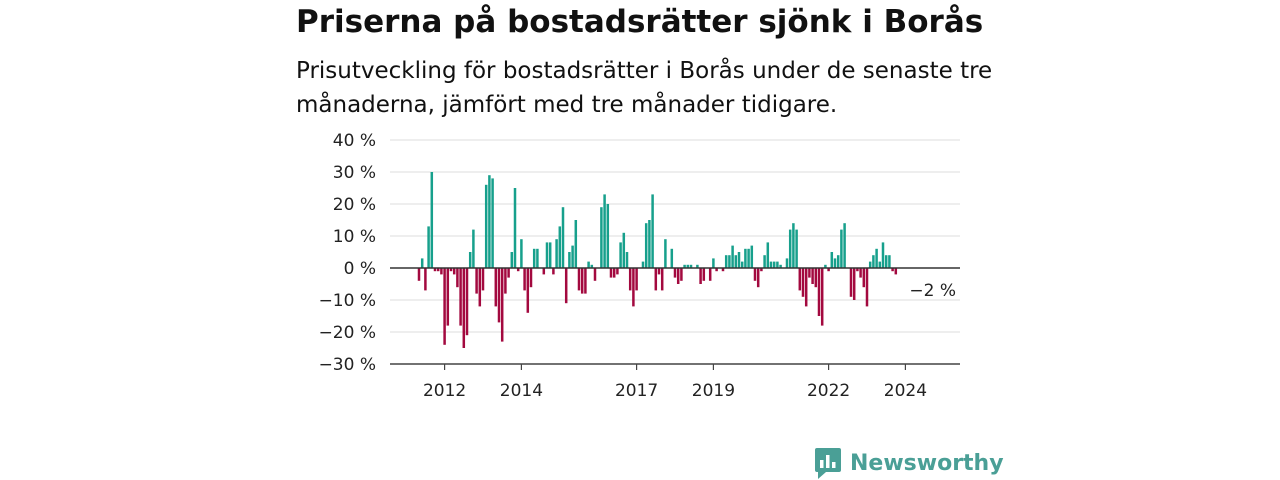  What do you see at coordinates (444, 391) in the screenshot?
I see `x-tick-label: 2012` at bounding box center [444, 391].